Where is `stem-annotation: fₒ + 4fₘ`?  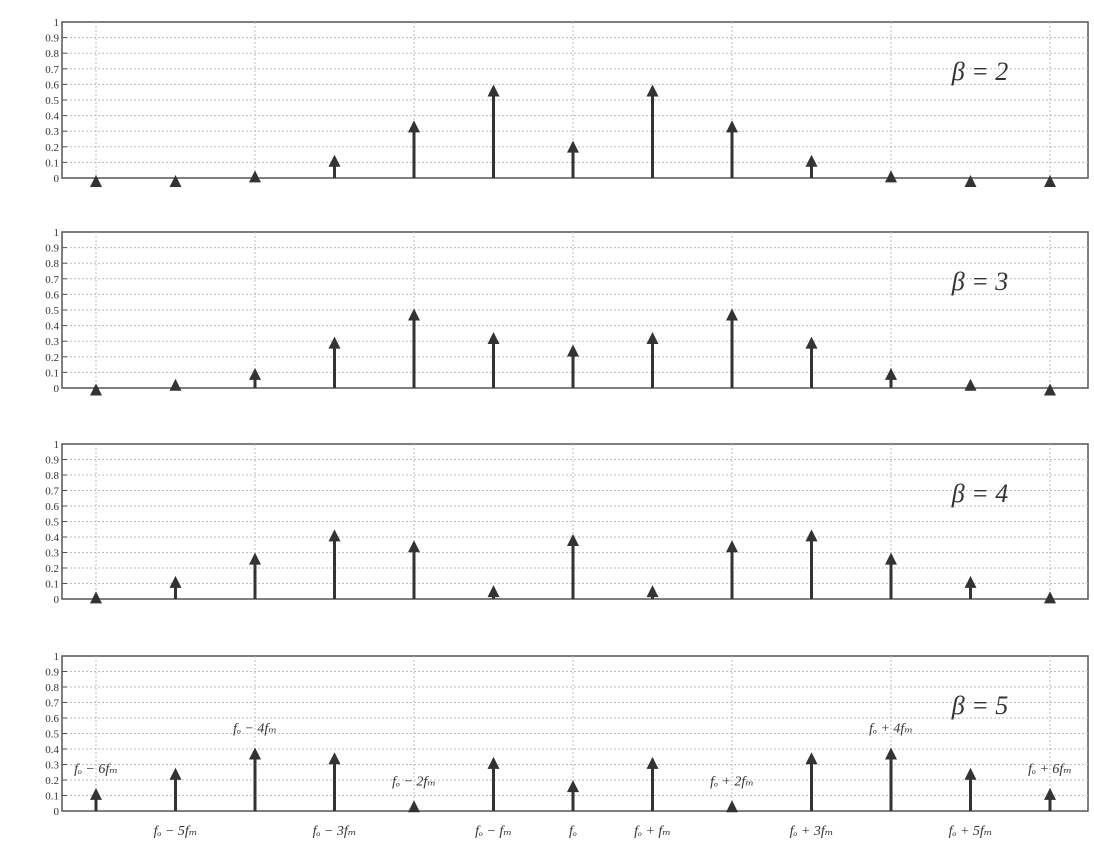 stem-annotation: fₒ + 4fₘ is located at coordinates (891, 729).